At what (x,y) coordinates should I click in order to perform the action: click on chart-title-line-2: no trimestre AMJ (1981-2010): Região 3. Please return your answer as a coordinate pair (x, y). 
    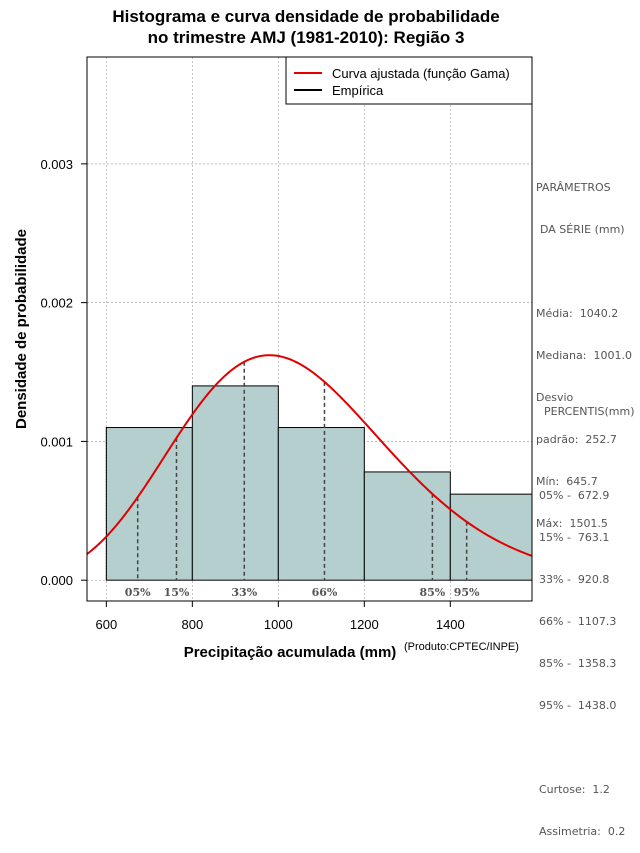
    Looking at the image, I should click on (306, 37).